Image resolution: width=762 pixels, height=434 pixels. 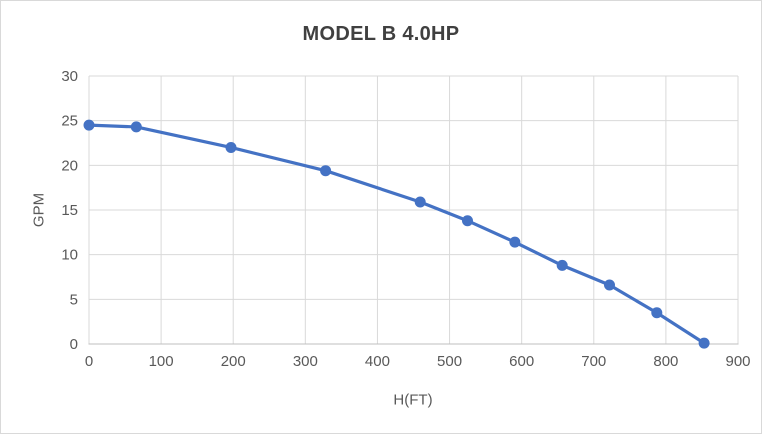 I want to click on y-tick-label: 30, so click(x=69, y=76).